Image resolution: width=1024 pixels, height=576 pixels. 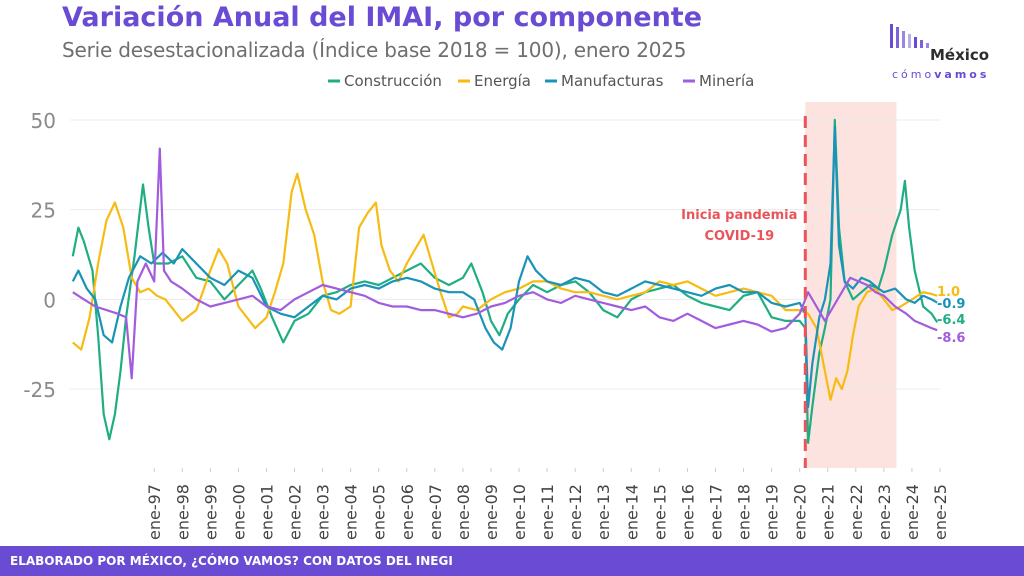 What do you see at coordinates (39, 390) in the screenshot?
I see `y-tick-label: -25` at bounding box center [39, 390].